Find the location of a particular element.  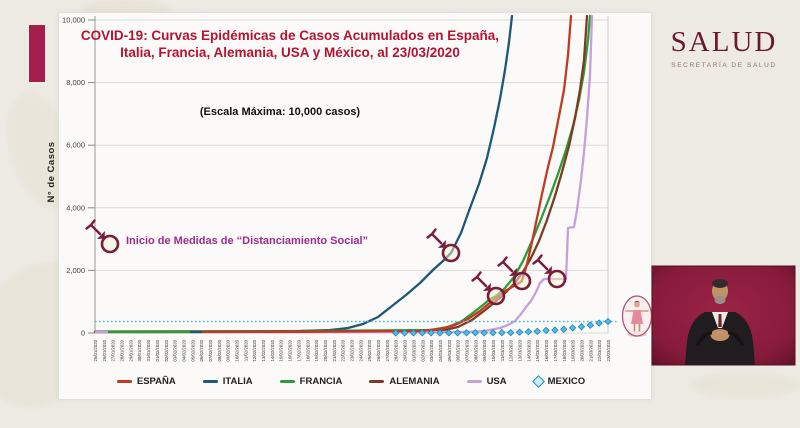

x-date-label: 18/02/2020 is located at coordinates (307, 350).